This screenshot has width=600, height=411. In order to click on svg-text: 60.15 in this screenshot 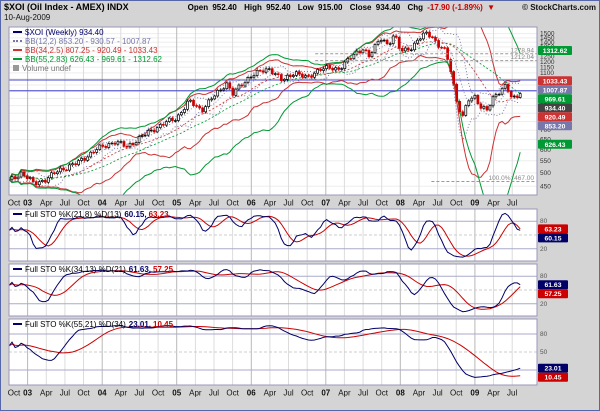, I will do `click(552, 238)`.